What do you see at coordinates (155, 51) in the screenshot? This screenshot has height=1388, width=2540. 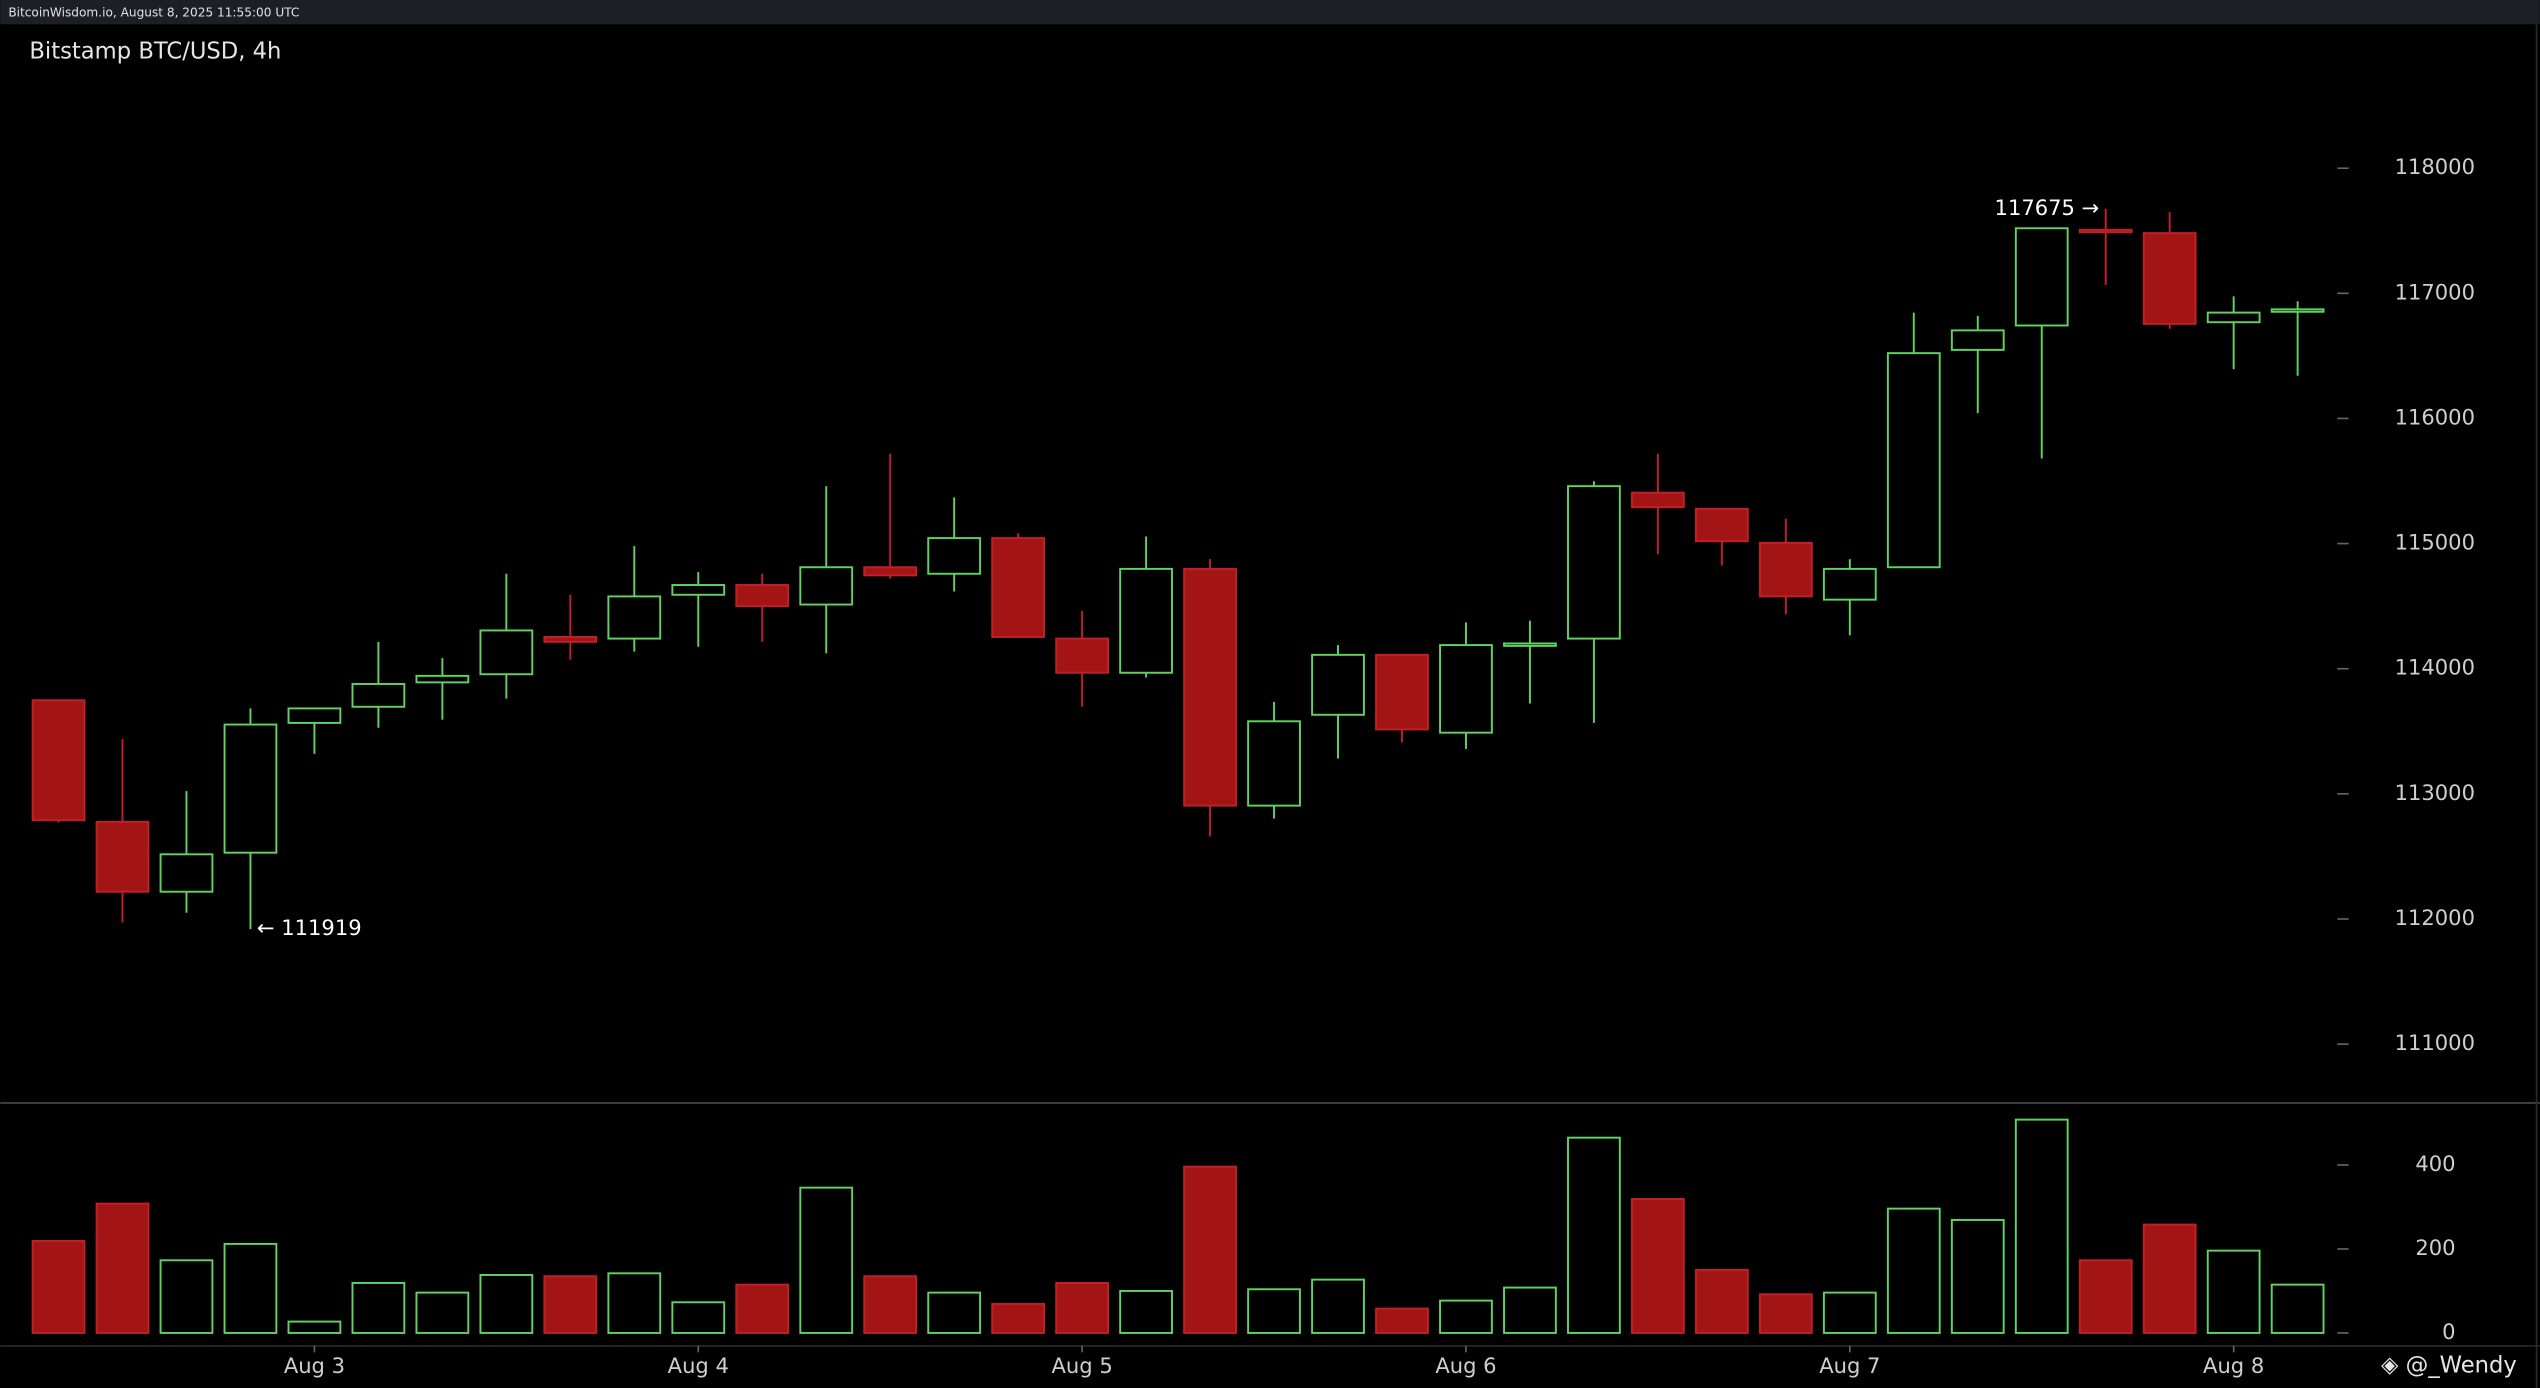 I see `chart-title: Bitstamp BTC/USD, 4h` at bounding box center [155, 51].